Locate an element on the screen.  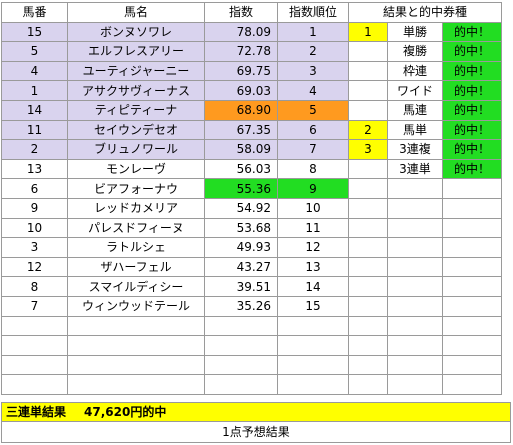
horse-name-cell: ビアフォーナウ is located at coordinates (136, 188).